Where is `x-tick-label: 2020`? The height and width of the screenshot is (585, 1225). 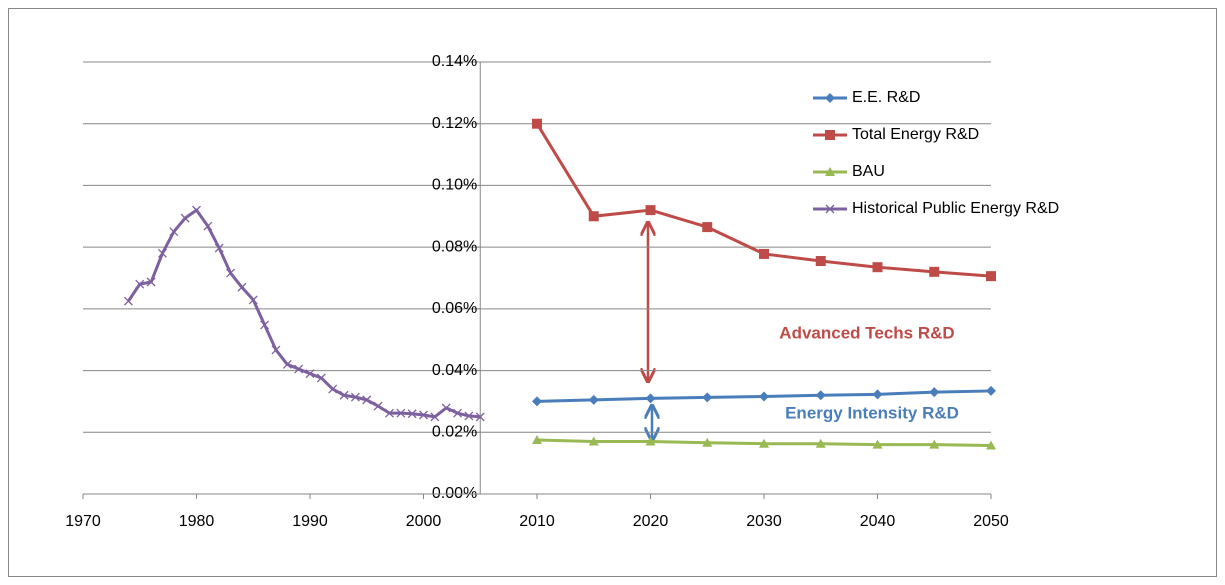
x-tick-label: 2020 is located at coordinates (651, 521).